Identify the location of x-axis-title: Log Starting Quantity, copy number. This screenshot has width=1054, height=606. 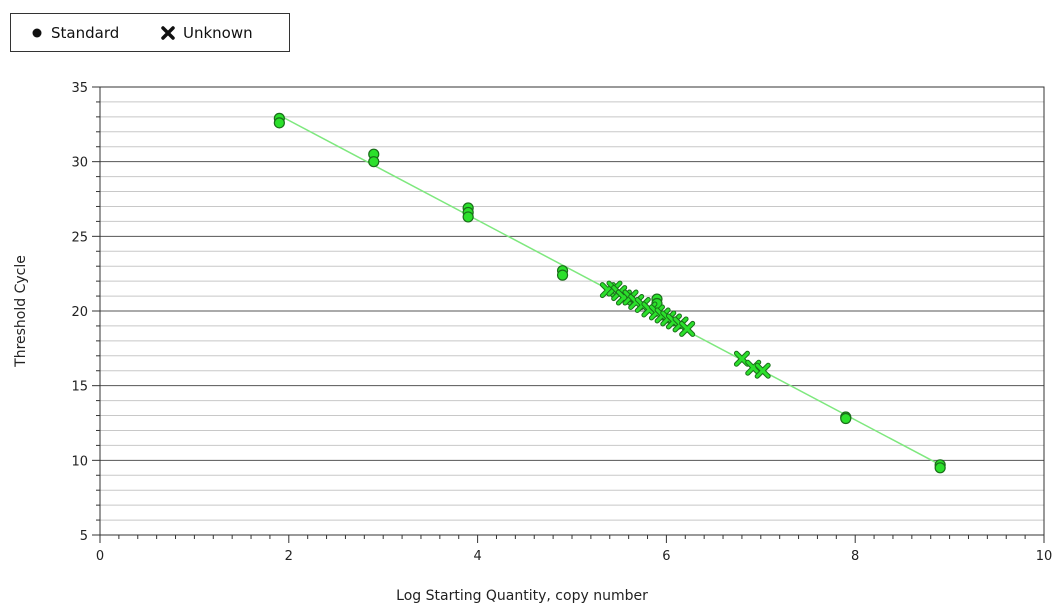
(522, 596).